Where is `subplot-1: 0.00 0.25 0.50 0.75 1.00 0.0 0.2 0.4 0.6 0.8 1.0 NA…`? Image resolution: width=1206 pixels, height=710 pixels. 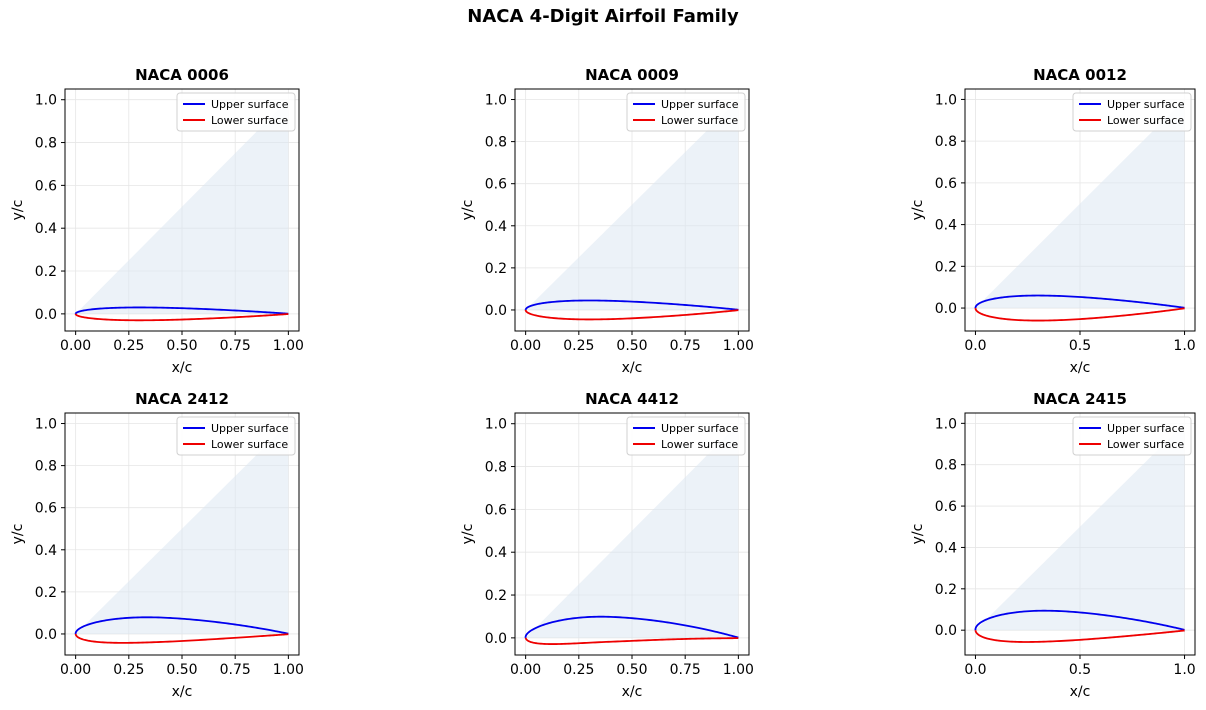
subplot-1: 0.00 0.25 0.50 0.75 1.00 0.0 0.2 0.4 0.6 0.8 1.0 NA… is located at coordinates (157, 221).